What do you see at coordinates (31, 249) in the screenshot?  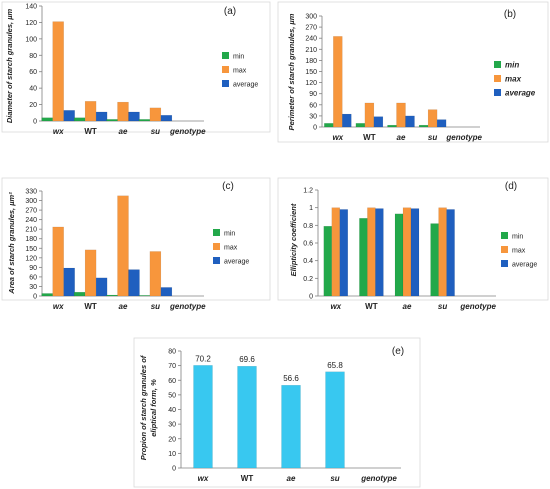 I see `y-tick-label: 150` at bounding box center [31, 249].